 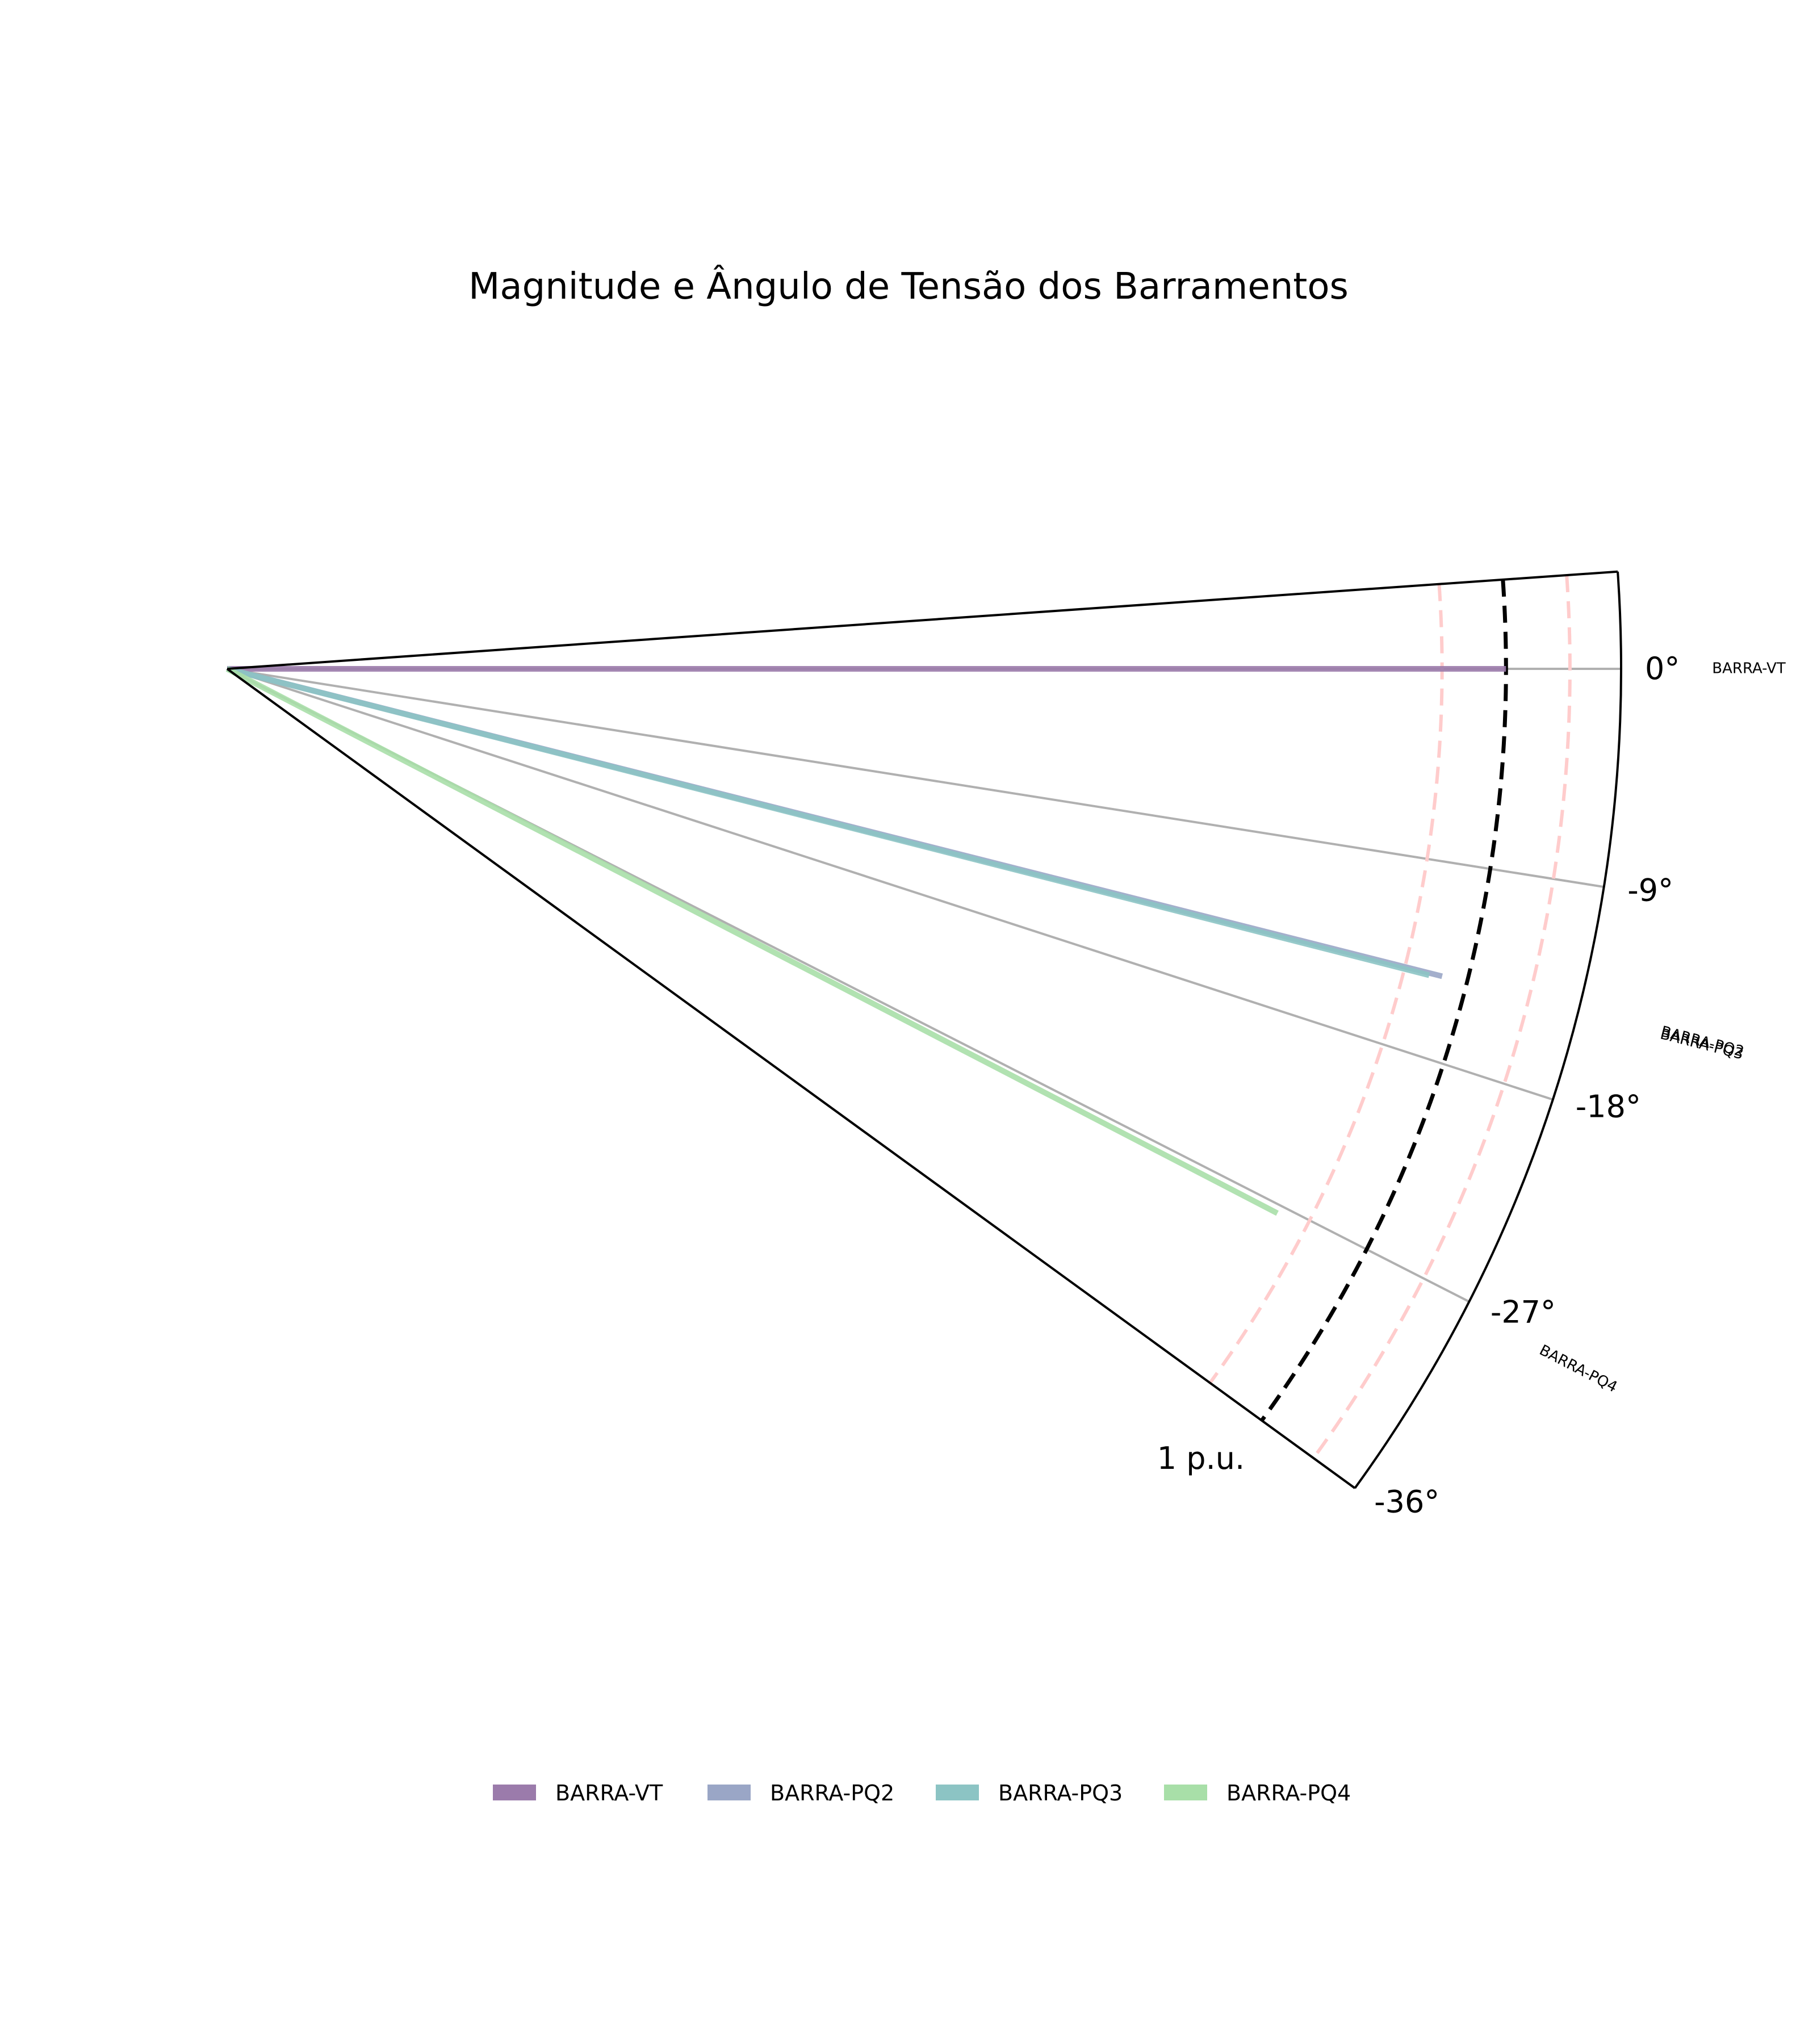 I want to click on frame-outer-arc, so click(x=1488, y=1030).